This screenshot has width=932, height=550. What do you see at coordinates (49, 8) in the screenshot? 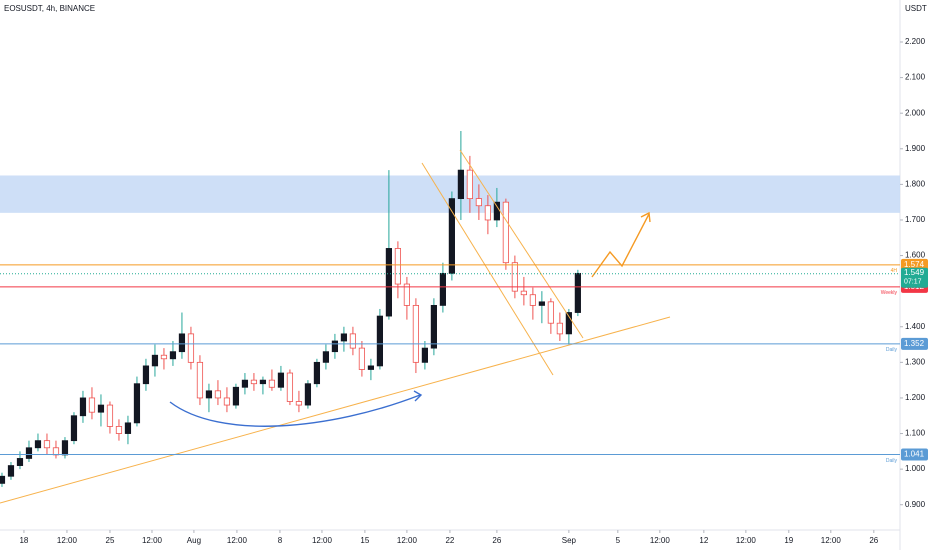
I see `chart-title: EOSUSDT, 4h, BINANCE` at bounding box center [49, 8].